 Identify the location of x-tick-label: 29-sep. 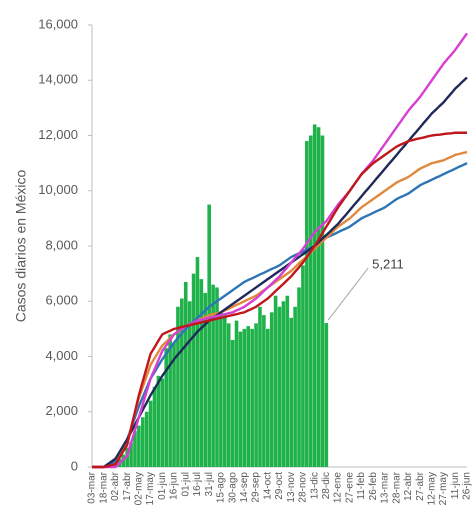
(256, 487).